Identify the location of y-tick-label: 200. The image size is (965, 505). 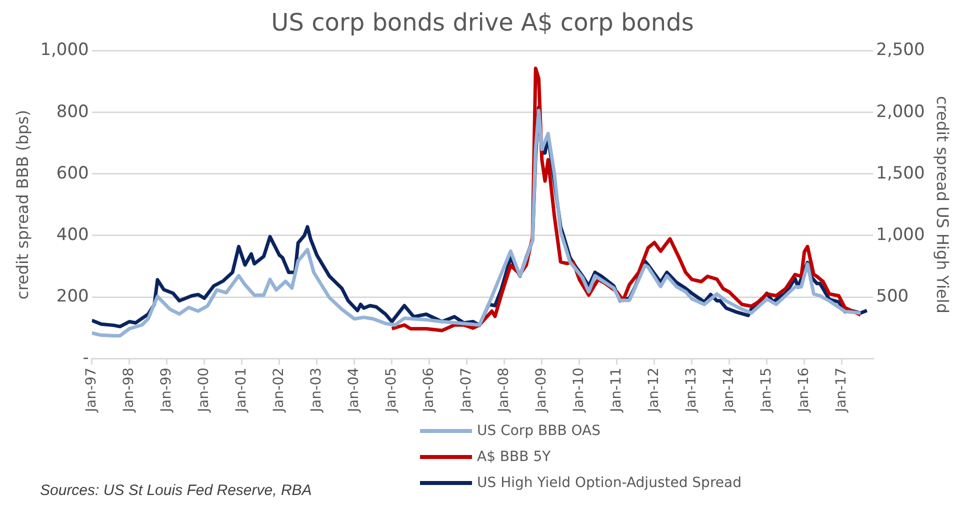
(72, 296).